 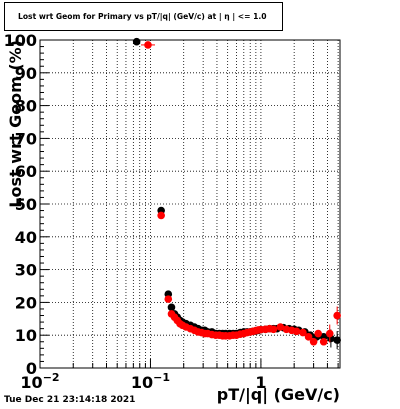 What do you see at coordinates (161, 377) in the screenshot?
I see `x-tick-label-exponent: −1` at bounding box center [161, 377].